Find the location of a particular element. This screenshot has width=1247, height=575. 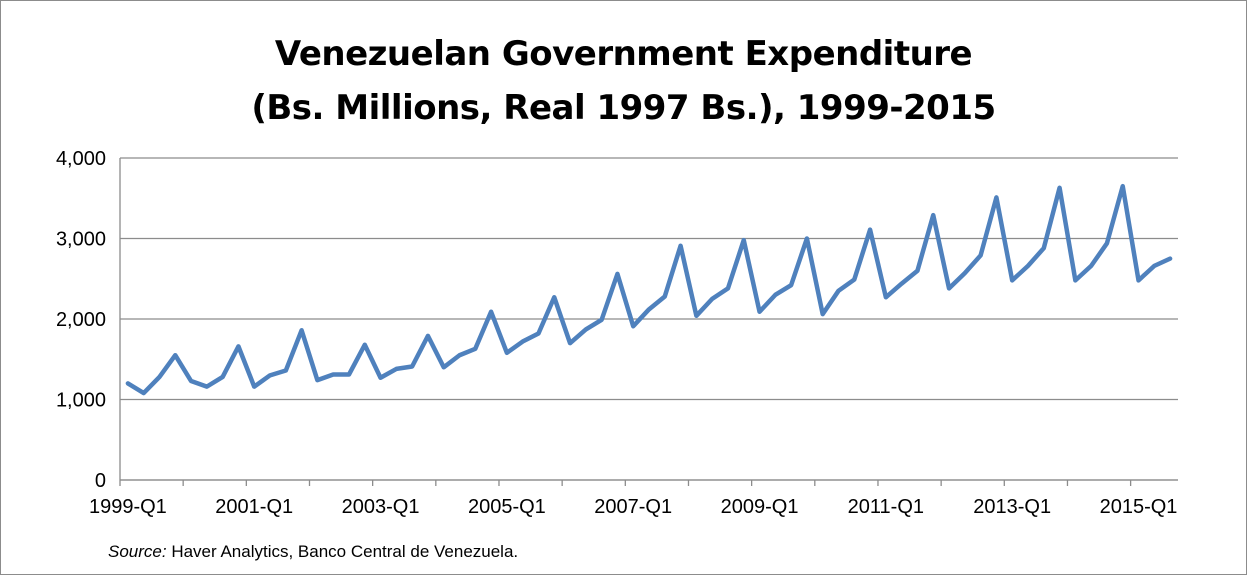

y-tick-label: 1,000 is located at coordinates (81, 401).